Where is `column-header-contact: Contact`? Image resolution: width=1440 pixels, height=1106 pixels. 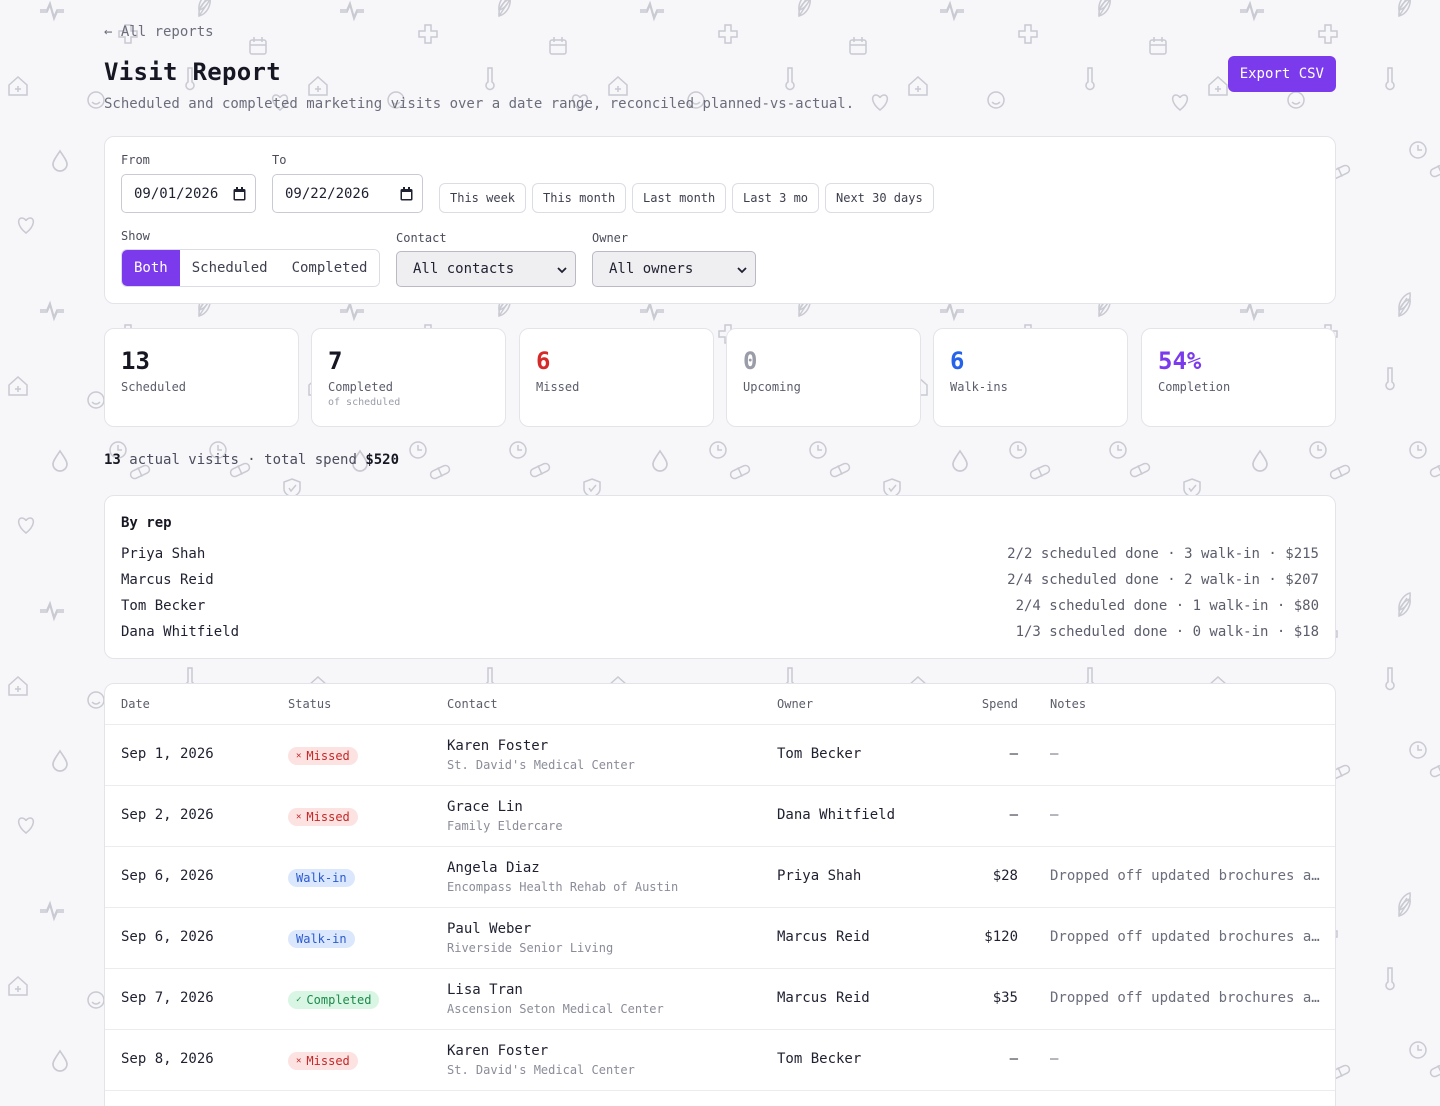
column-header-contact: Contact is located at coordinates (472, 704).